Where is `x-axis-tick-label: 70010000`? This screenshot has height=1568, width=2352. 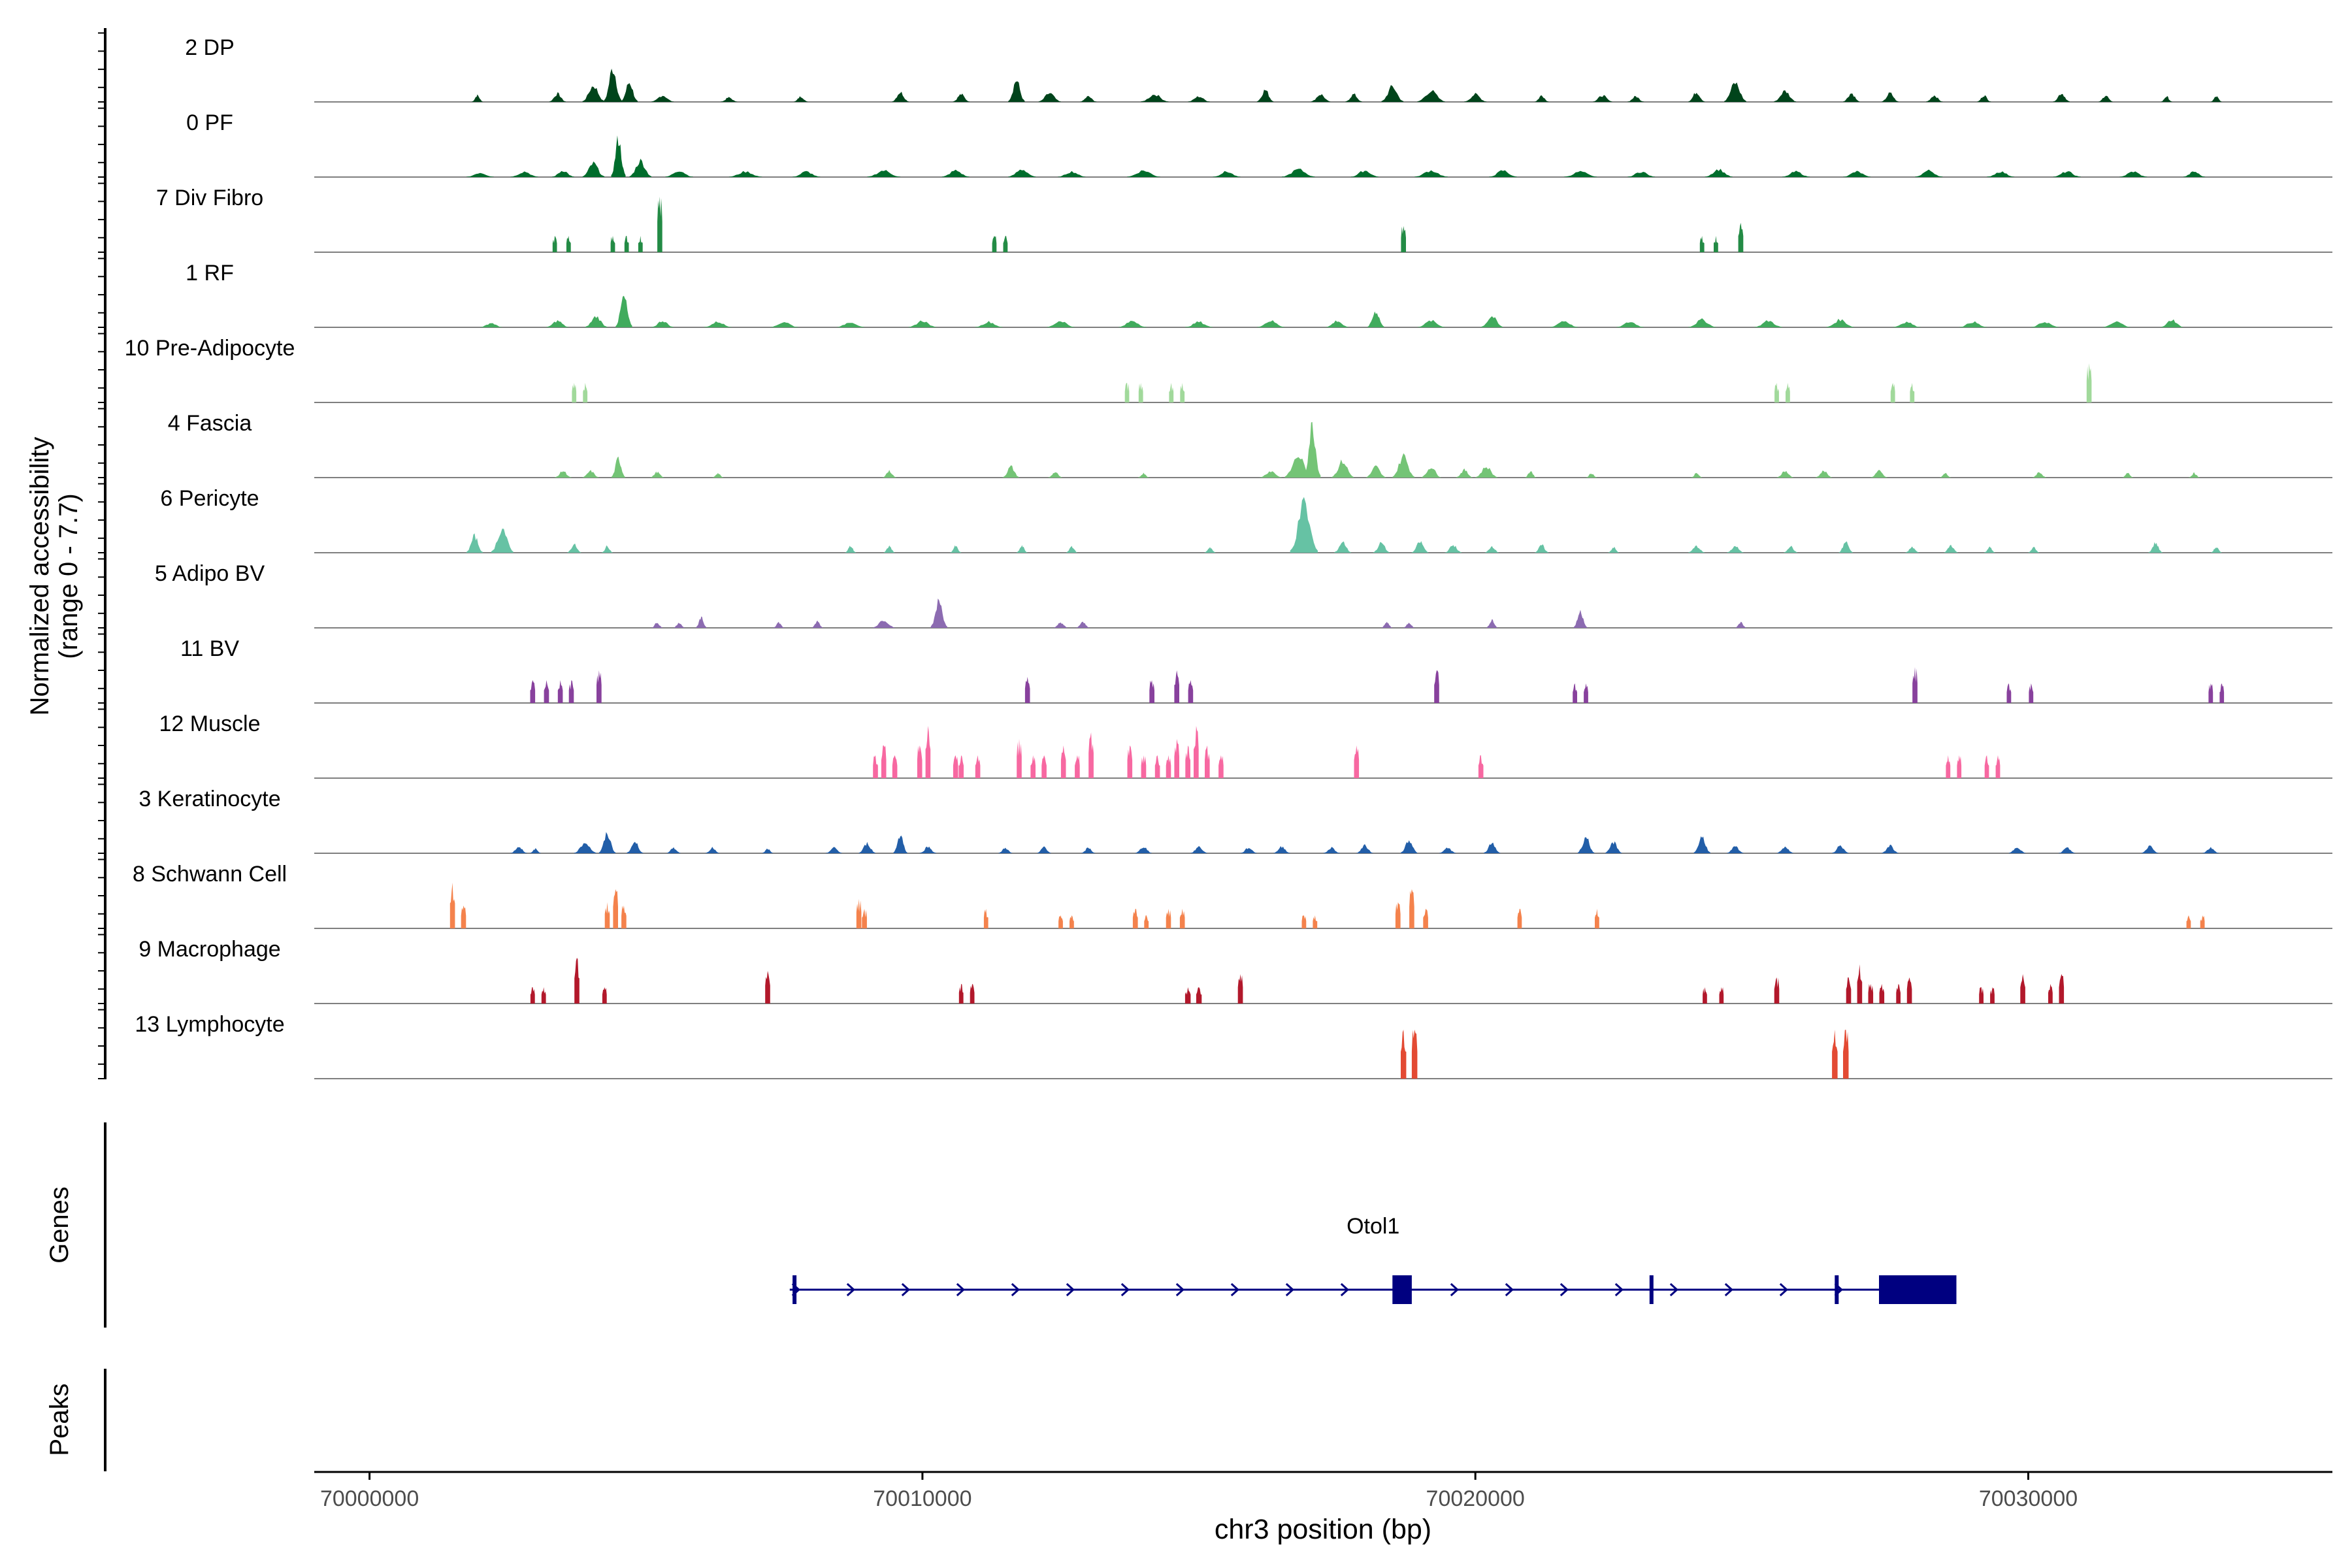
x-axis-tick-label: 70010000 is located at coordinates (922, 1498).